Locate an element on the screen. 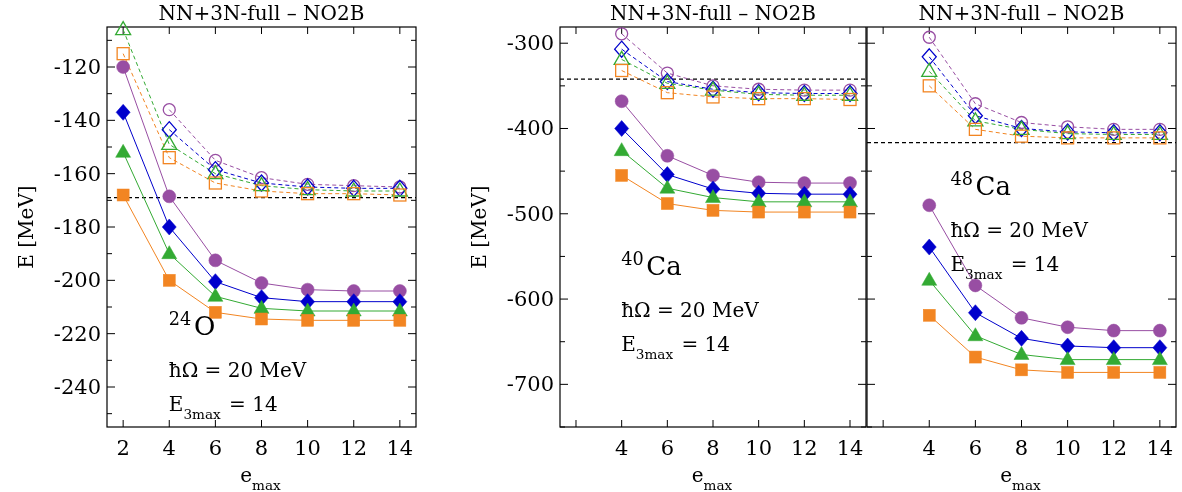 The height and width of the screenshot is (492, 1182). annotation: $^{48}$Ca is located at coordinates (980, 185).